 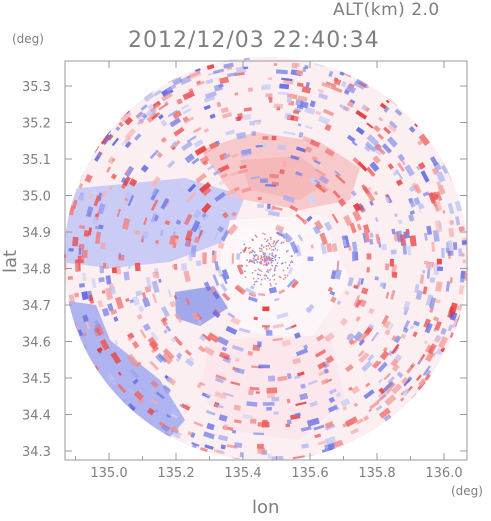 I want to click on x-axis-unit: (deg), so click(x=467, y=491).